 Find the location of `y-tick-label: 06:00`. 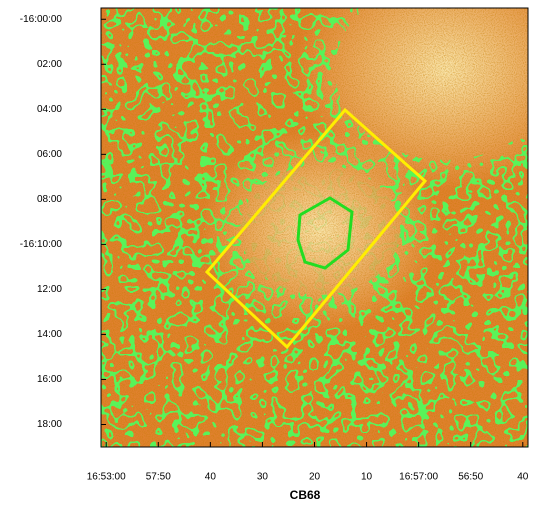

y-tick-label: 06:00 is located at coordinates (49, 154).